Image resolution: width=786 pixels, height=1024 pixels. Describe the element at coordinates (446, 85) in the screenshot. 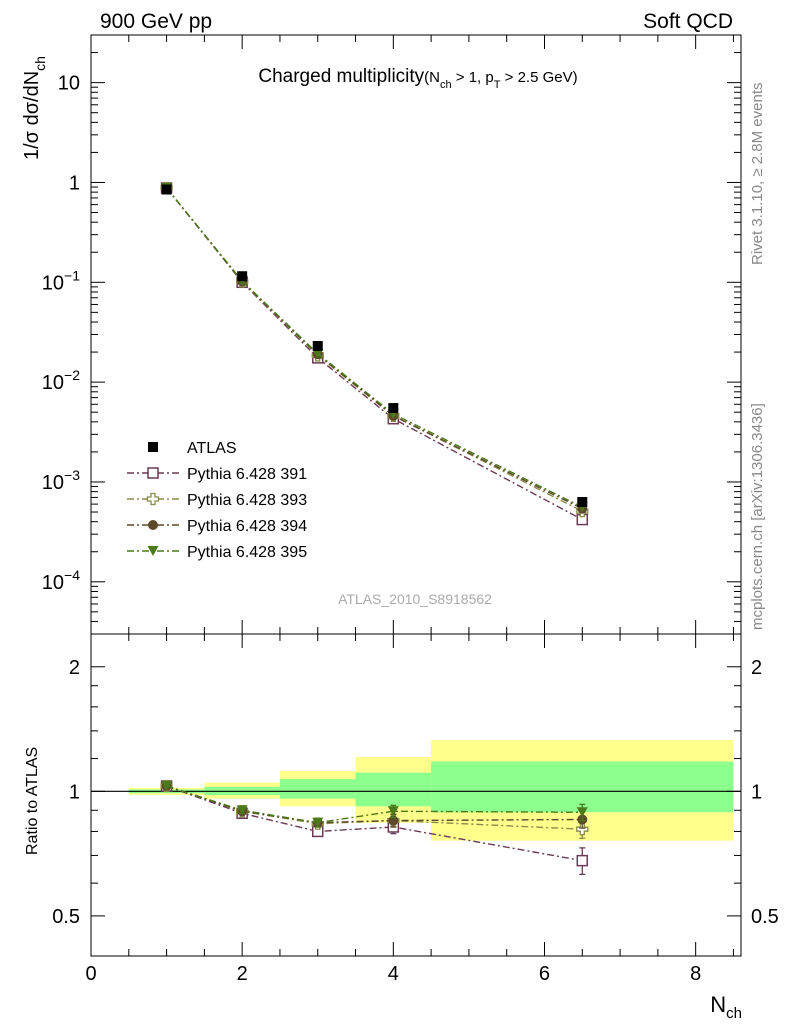

I see `chart-title-sub-b: ch` at that location.